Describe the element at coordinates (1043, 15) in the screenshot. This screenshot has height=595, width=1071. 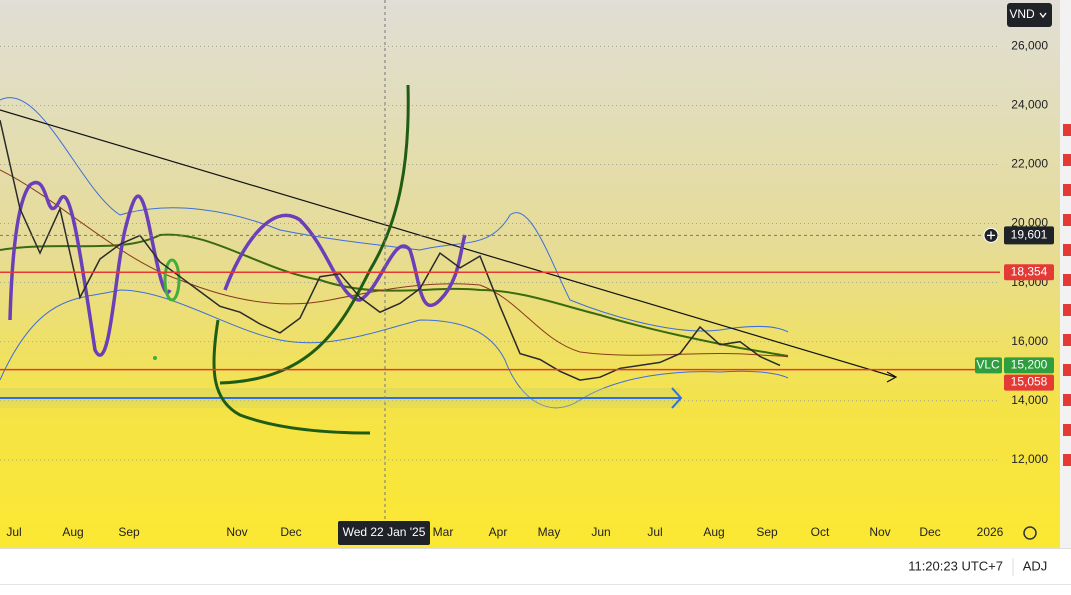
I see `currency-caret` at that location.